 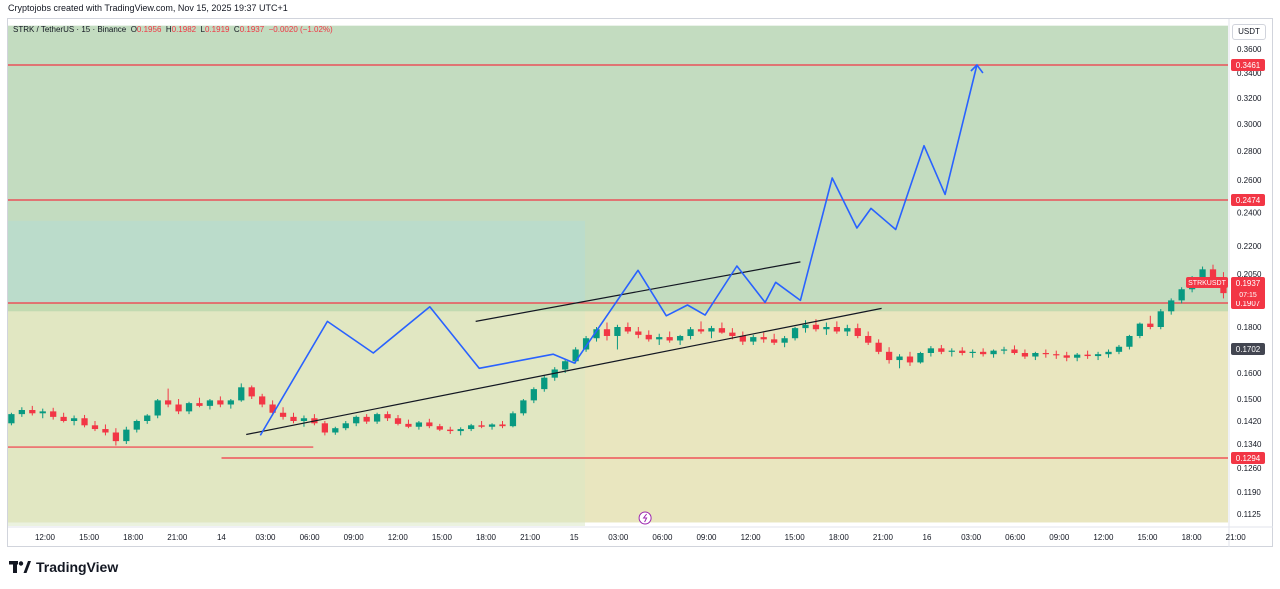 What do you see at coordinates (1249, 32) in the screenshot?
I see `currency-unit-button: USDT` at bounding box center [1249, 32].